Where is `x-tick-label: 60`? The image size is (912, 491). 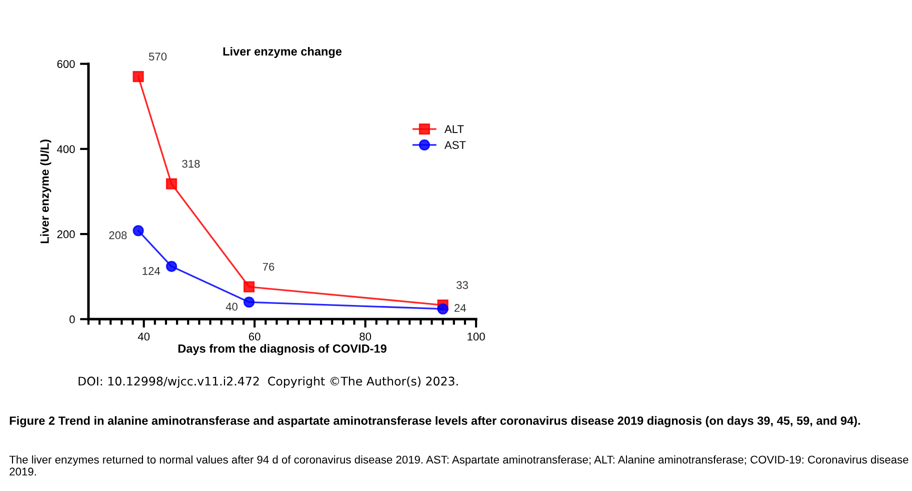 x-tick-label: 60 is located at coordinates (254, 336).